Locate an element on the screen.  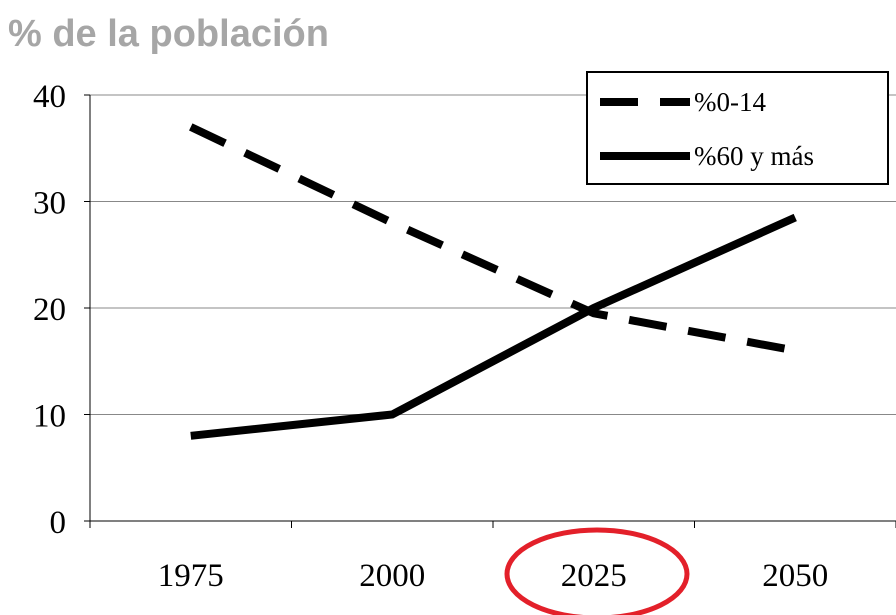
legend-label: %0-14 is located at coordinates (730, 102).